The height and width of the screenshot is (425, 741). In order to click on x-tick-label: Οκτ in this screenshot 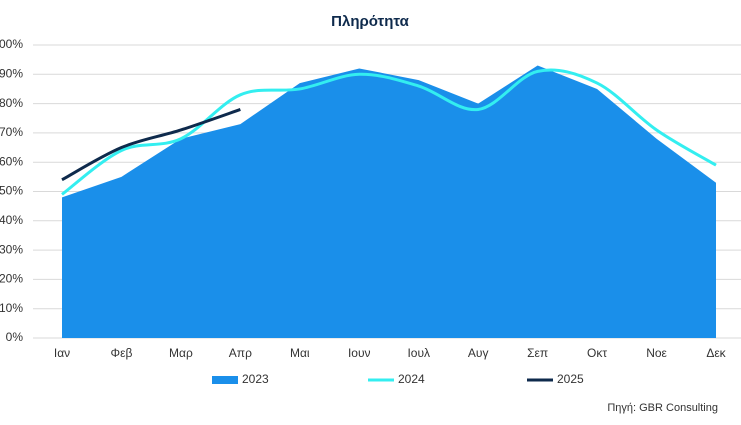, I will do `click(597, 353)`.